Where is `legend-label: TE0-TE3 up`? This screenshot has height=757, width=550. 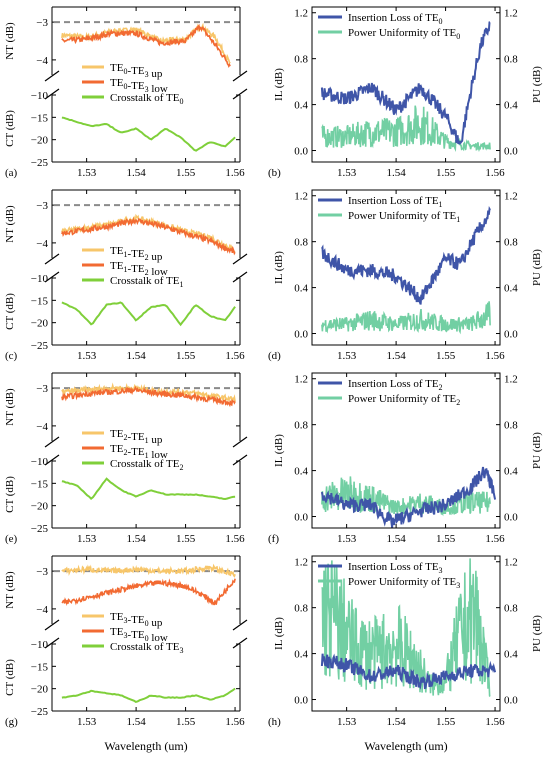 legend-label: TE0-TE3 up is located at coordinates (136, 71).